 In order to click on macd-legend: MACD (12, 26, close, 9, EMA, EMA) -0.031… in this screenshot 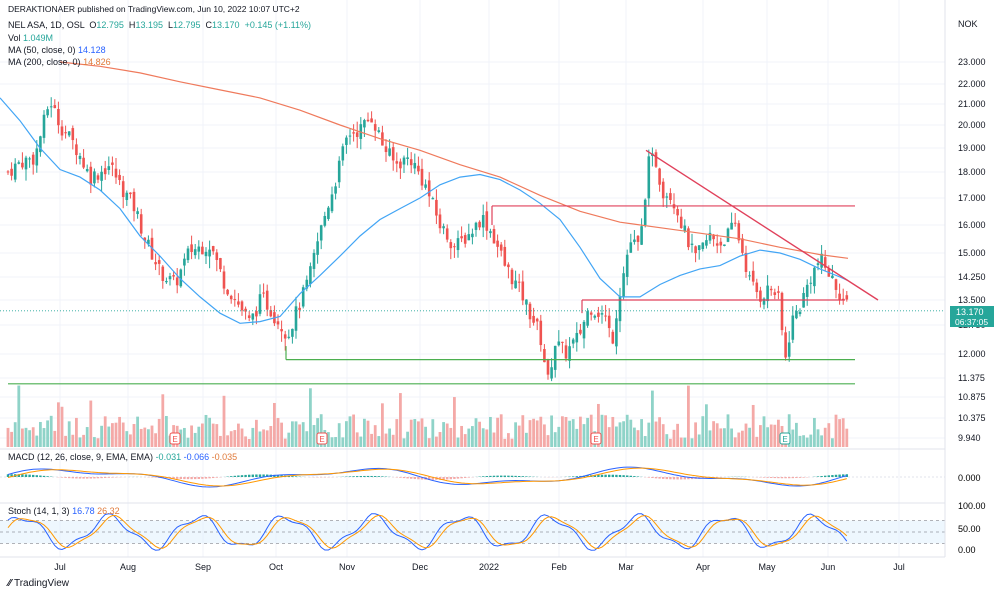, I will do `click(123, 457)`.